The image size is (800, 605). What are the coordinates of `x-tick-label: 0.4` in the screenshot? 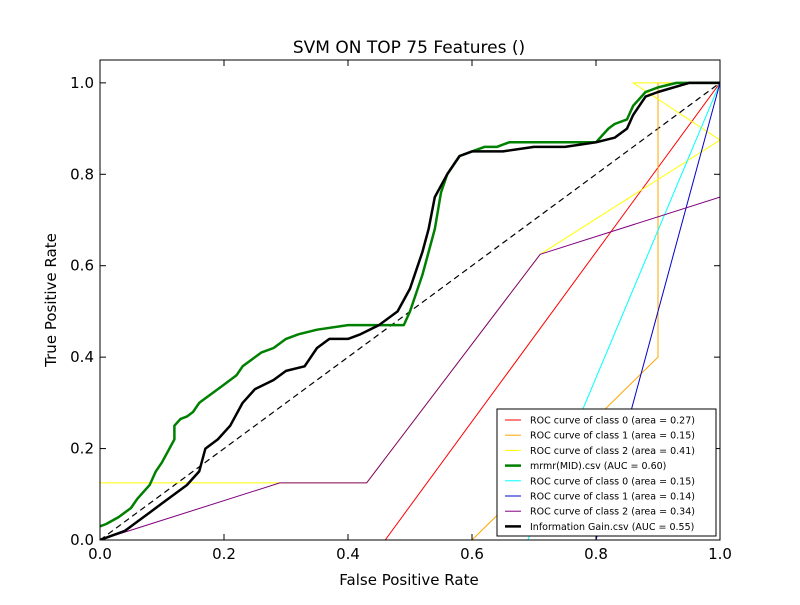 It's located at (348, 554).